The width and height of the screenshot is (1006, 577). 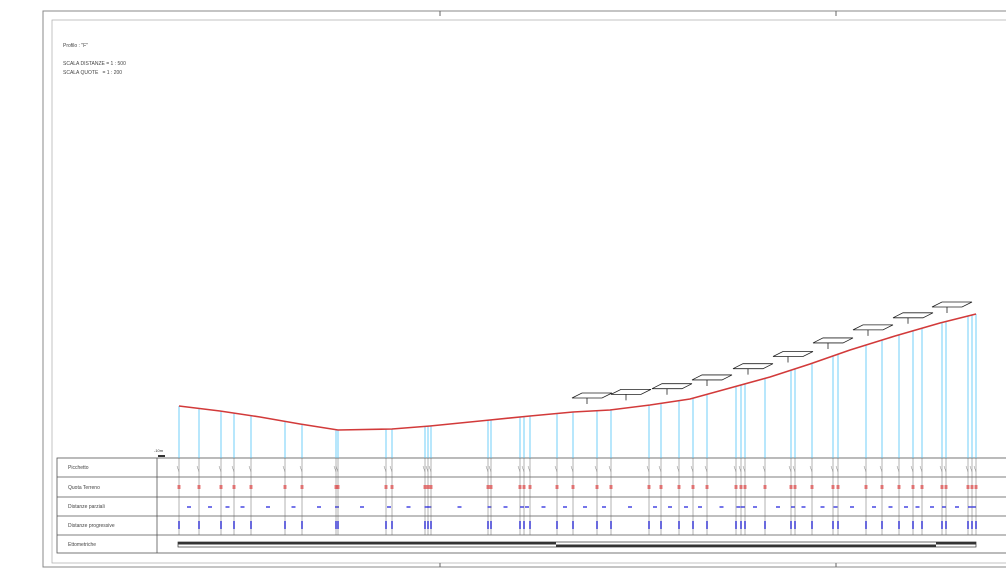 What do you see at coordinates (577, 496) in the screenshot?
I see `table-cell-marks` at bounding box center [577, 496].